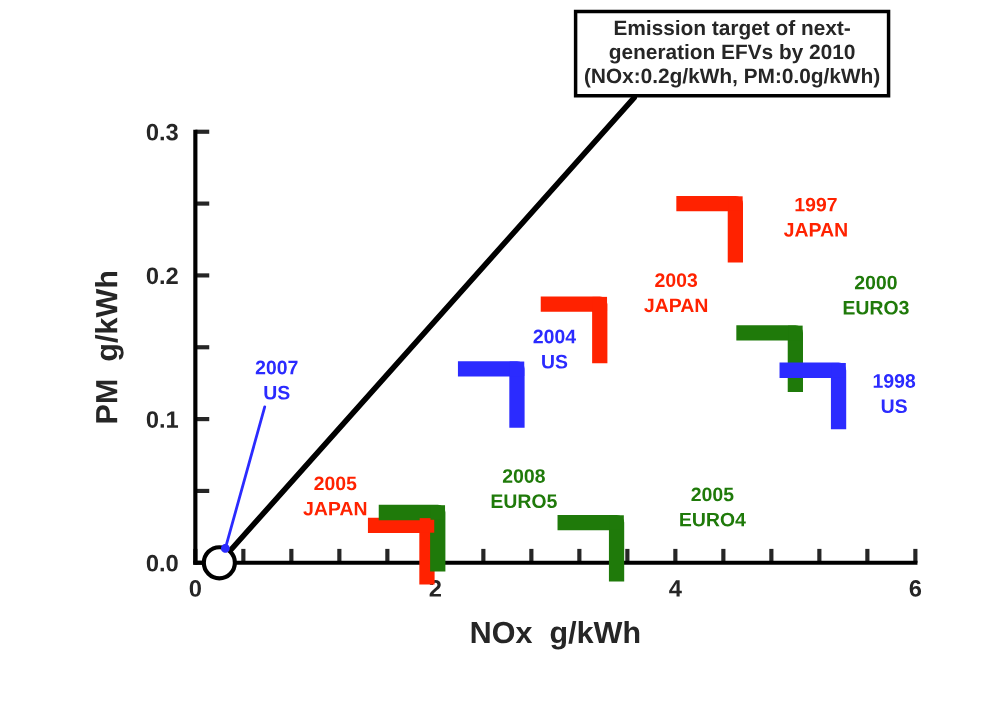 The width and height of the screenshot is (1007, 716). Describe the element at coordinates (554, 349) in the screenshot. I see `series-label: 2004 US` at that location.